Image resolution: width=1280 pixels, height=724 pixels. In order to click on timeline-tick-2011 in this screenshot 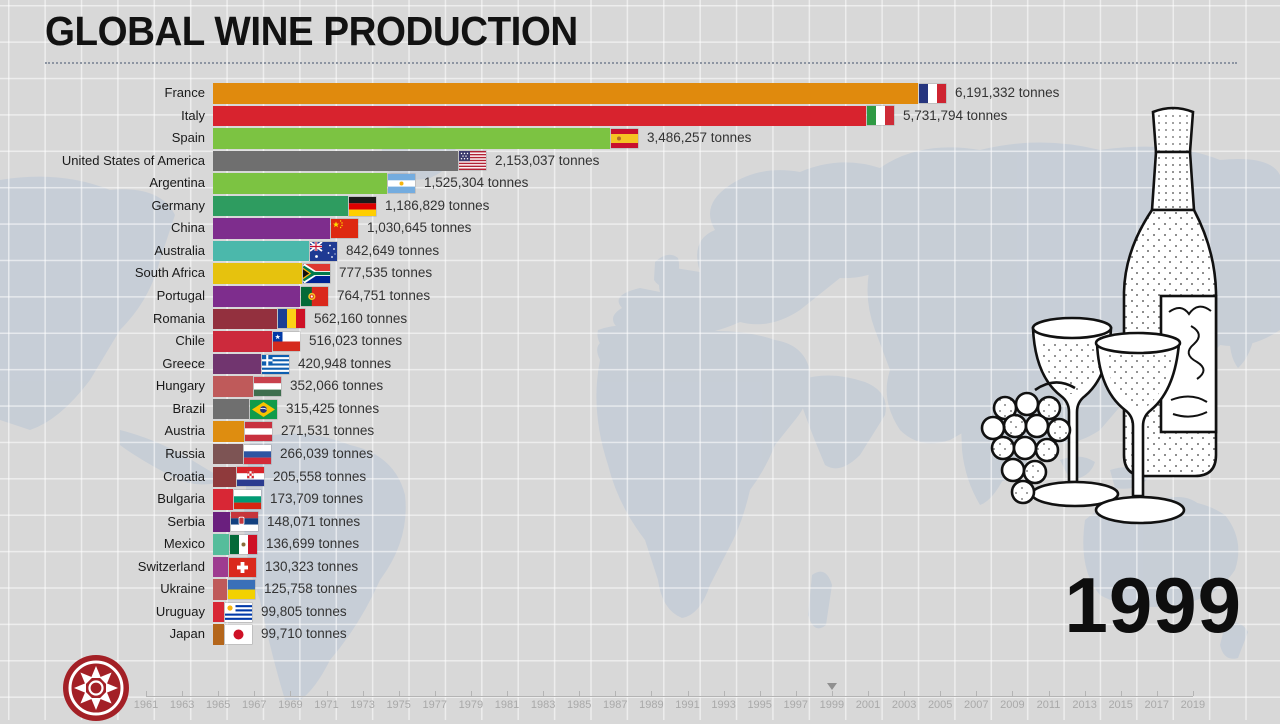, I will do `click(1049, 693)`.